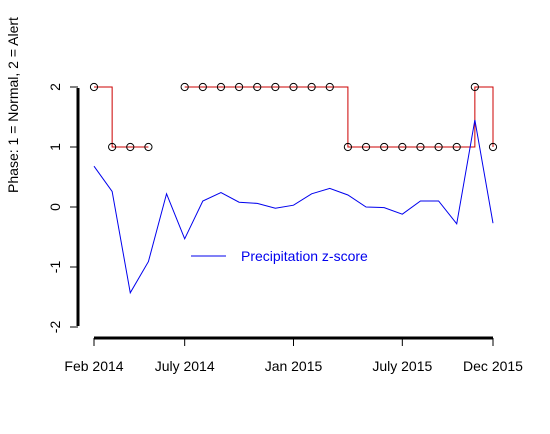 This screenshot has width=550, height=434. I want to click on x-tick-label: Jan 2015, so click(294, 366).